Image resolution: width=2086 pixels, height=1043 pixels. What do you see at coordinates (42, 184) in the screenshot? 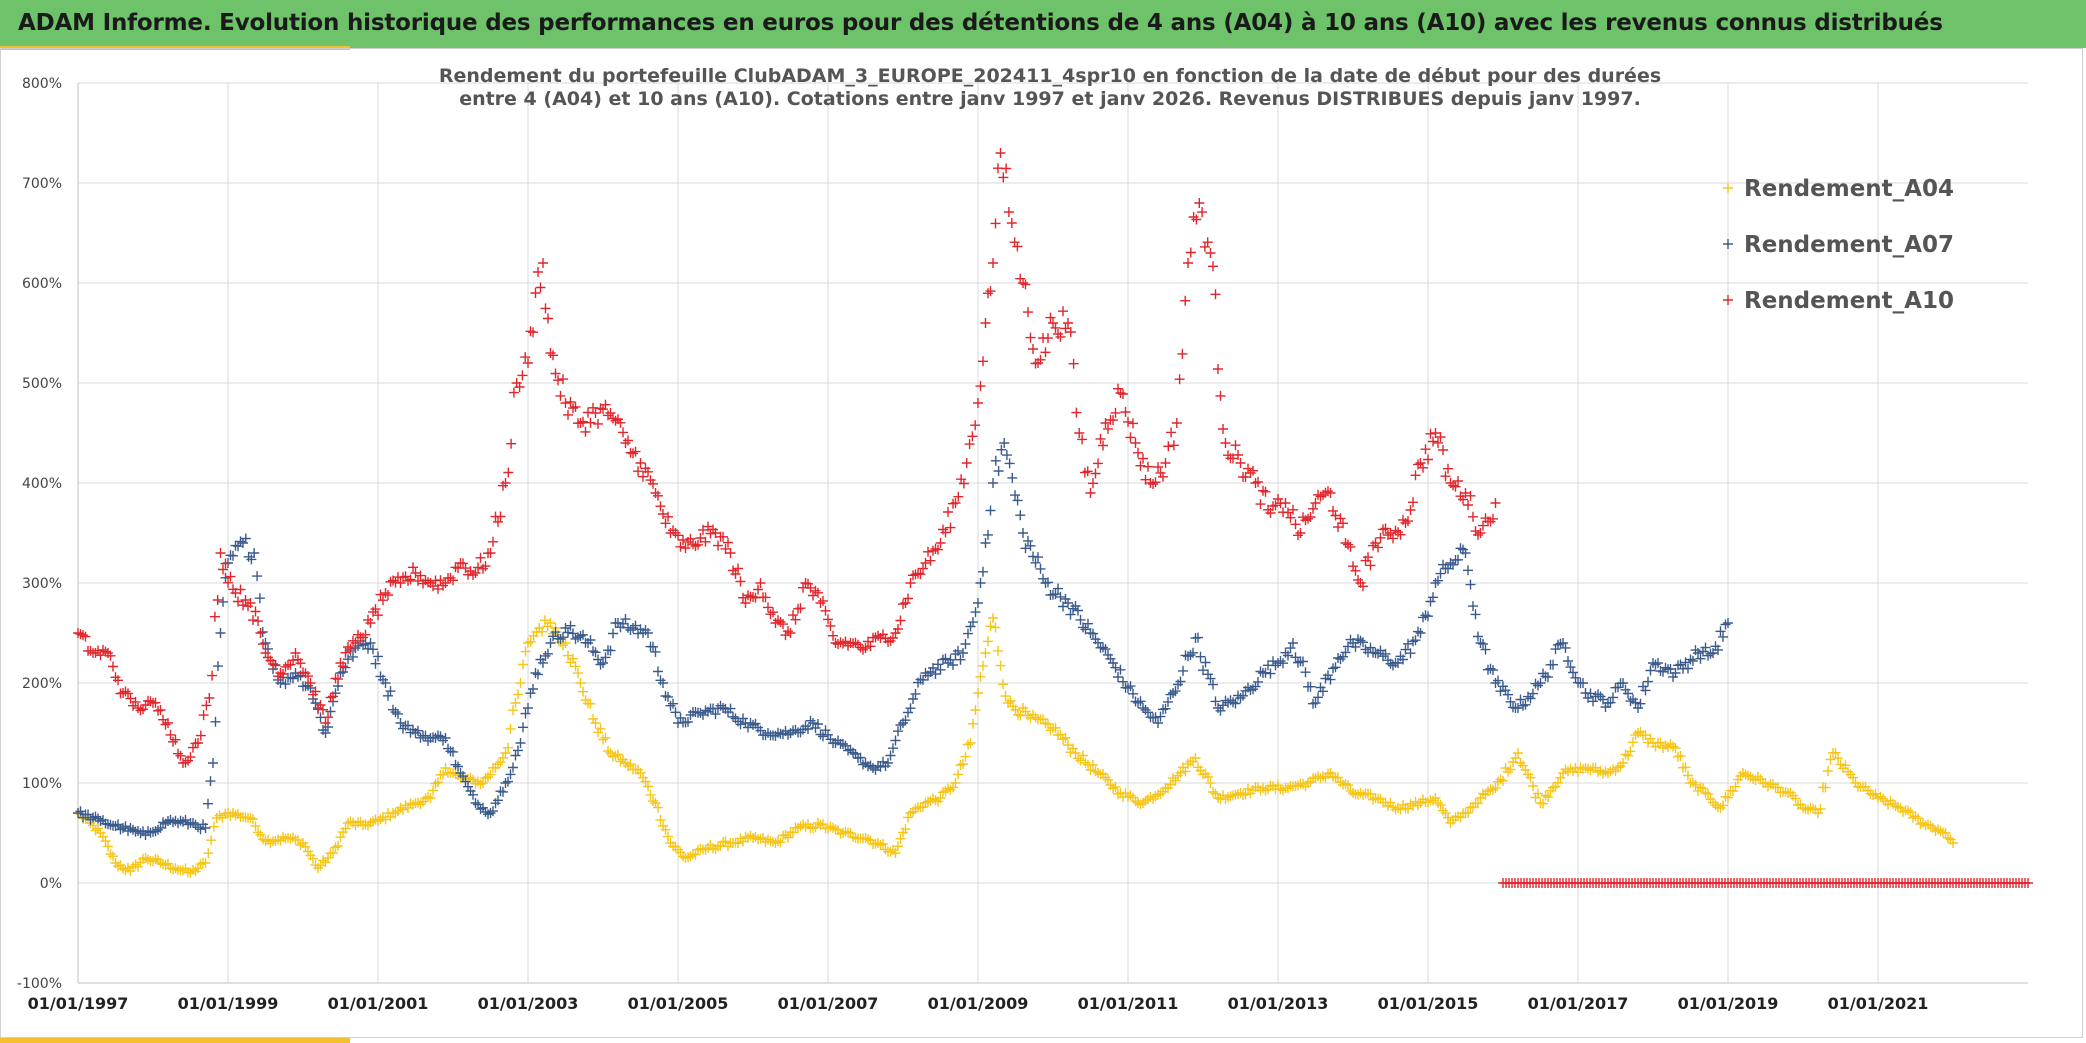
I see `y-tick-label: 700%` at bounding box center [42, 184].